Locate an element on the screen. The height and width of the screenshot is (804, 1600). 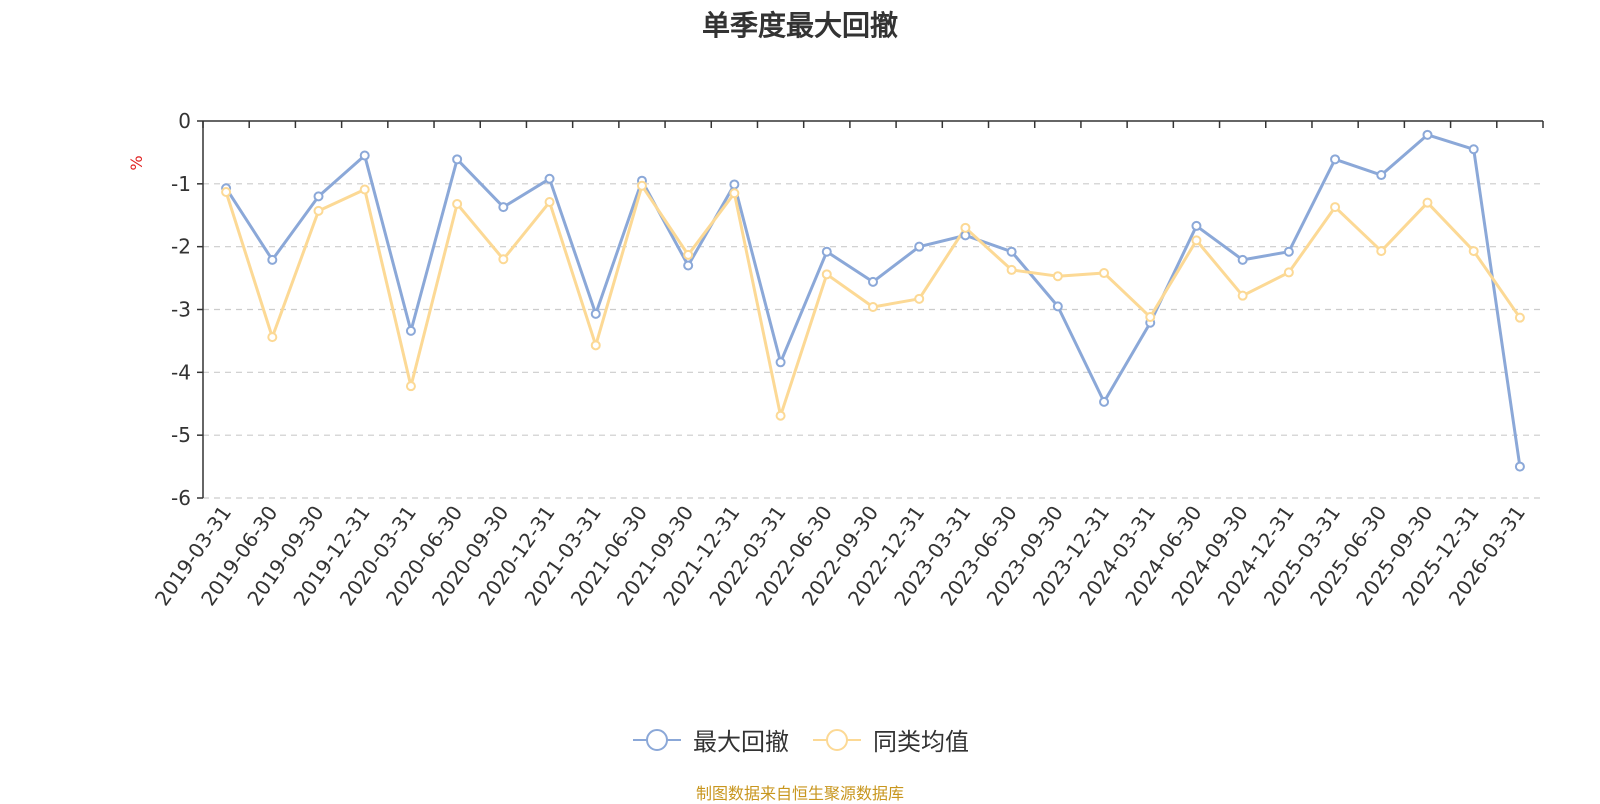
y-tick-label: -6 is located at coordinates (181, 498).